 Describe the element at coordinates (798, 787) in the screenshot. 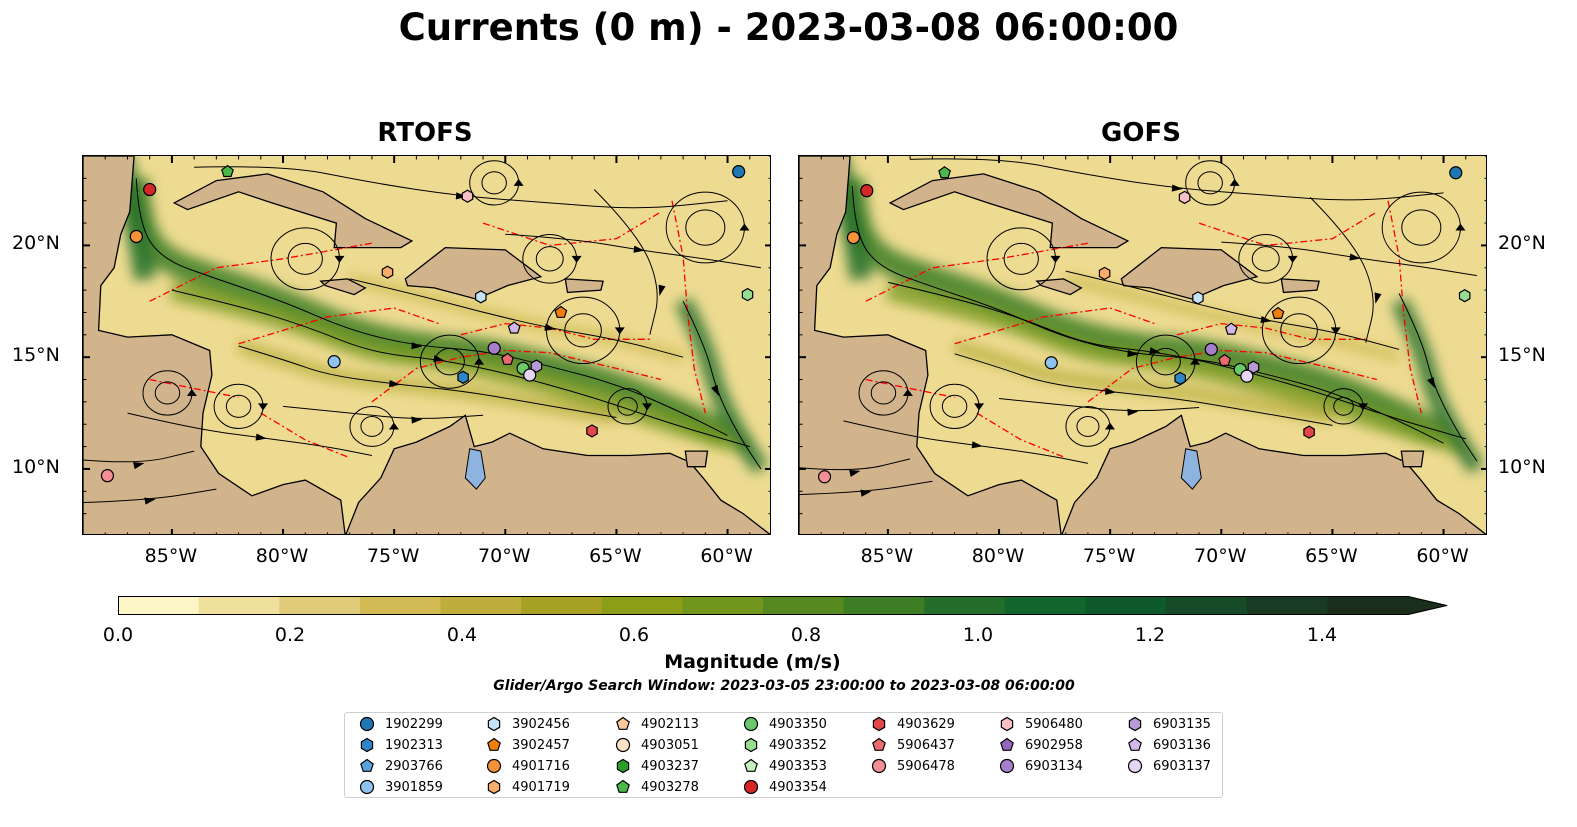

I see `legend-label: 4903354` at that location.